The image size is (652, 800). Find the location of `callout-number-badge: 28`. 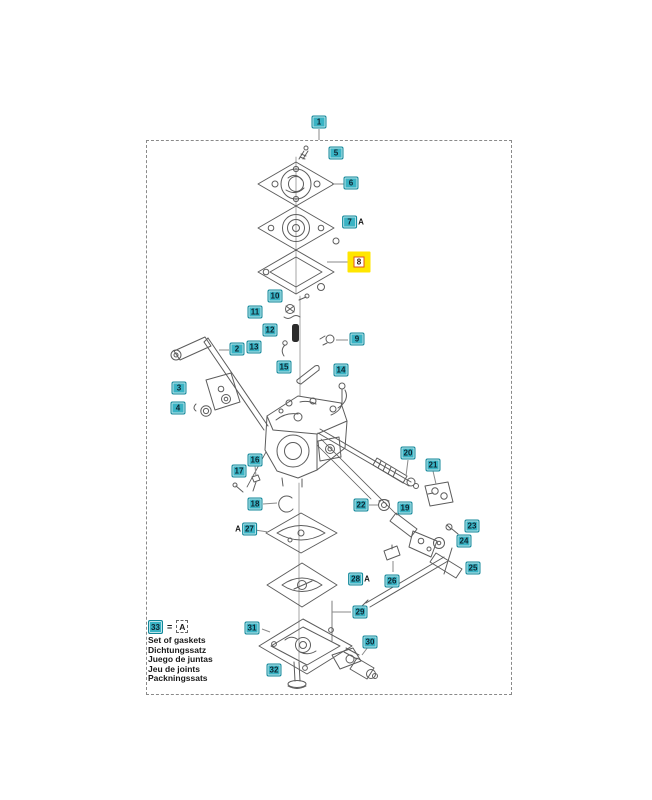

callout-number-badge: 28 is located at coordinates (356, 579).